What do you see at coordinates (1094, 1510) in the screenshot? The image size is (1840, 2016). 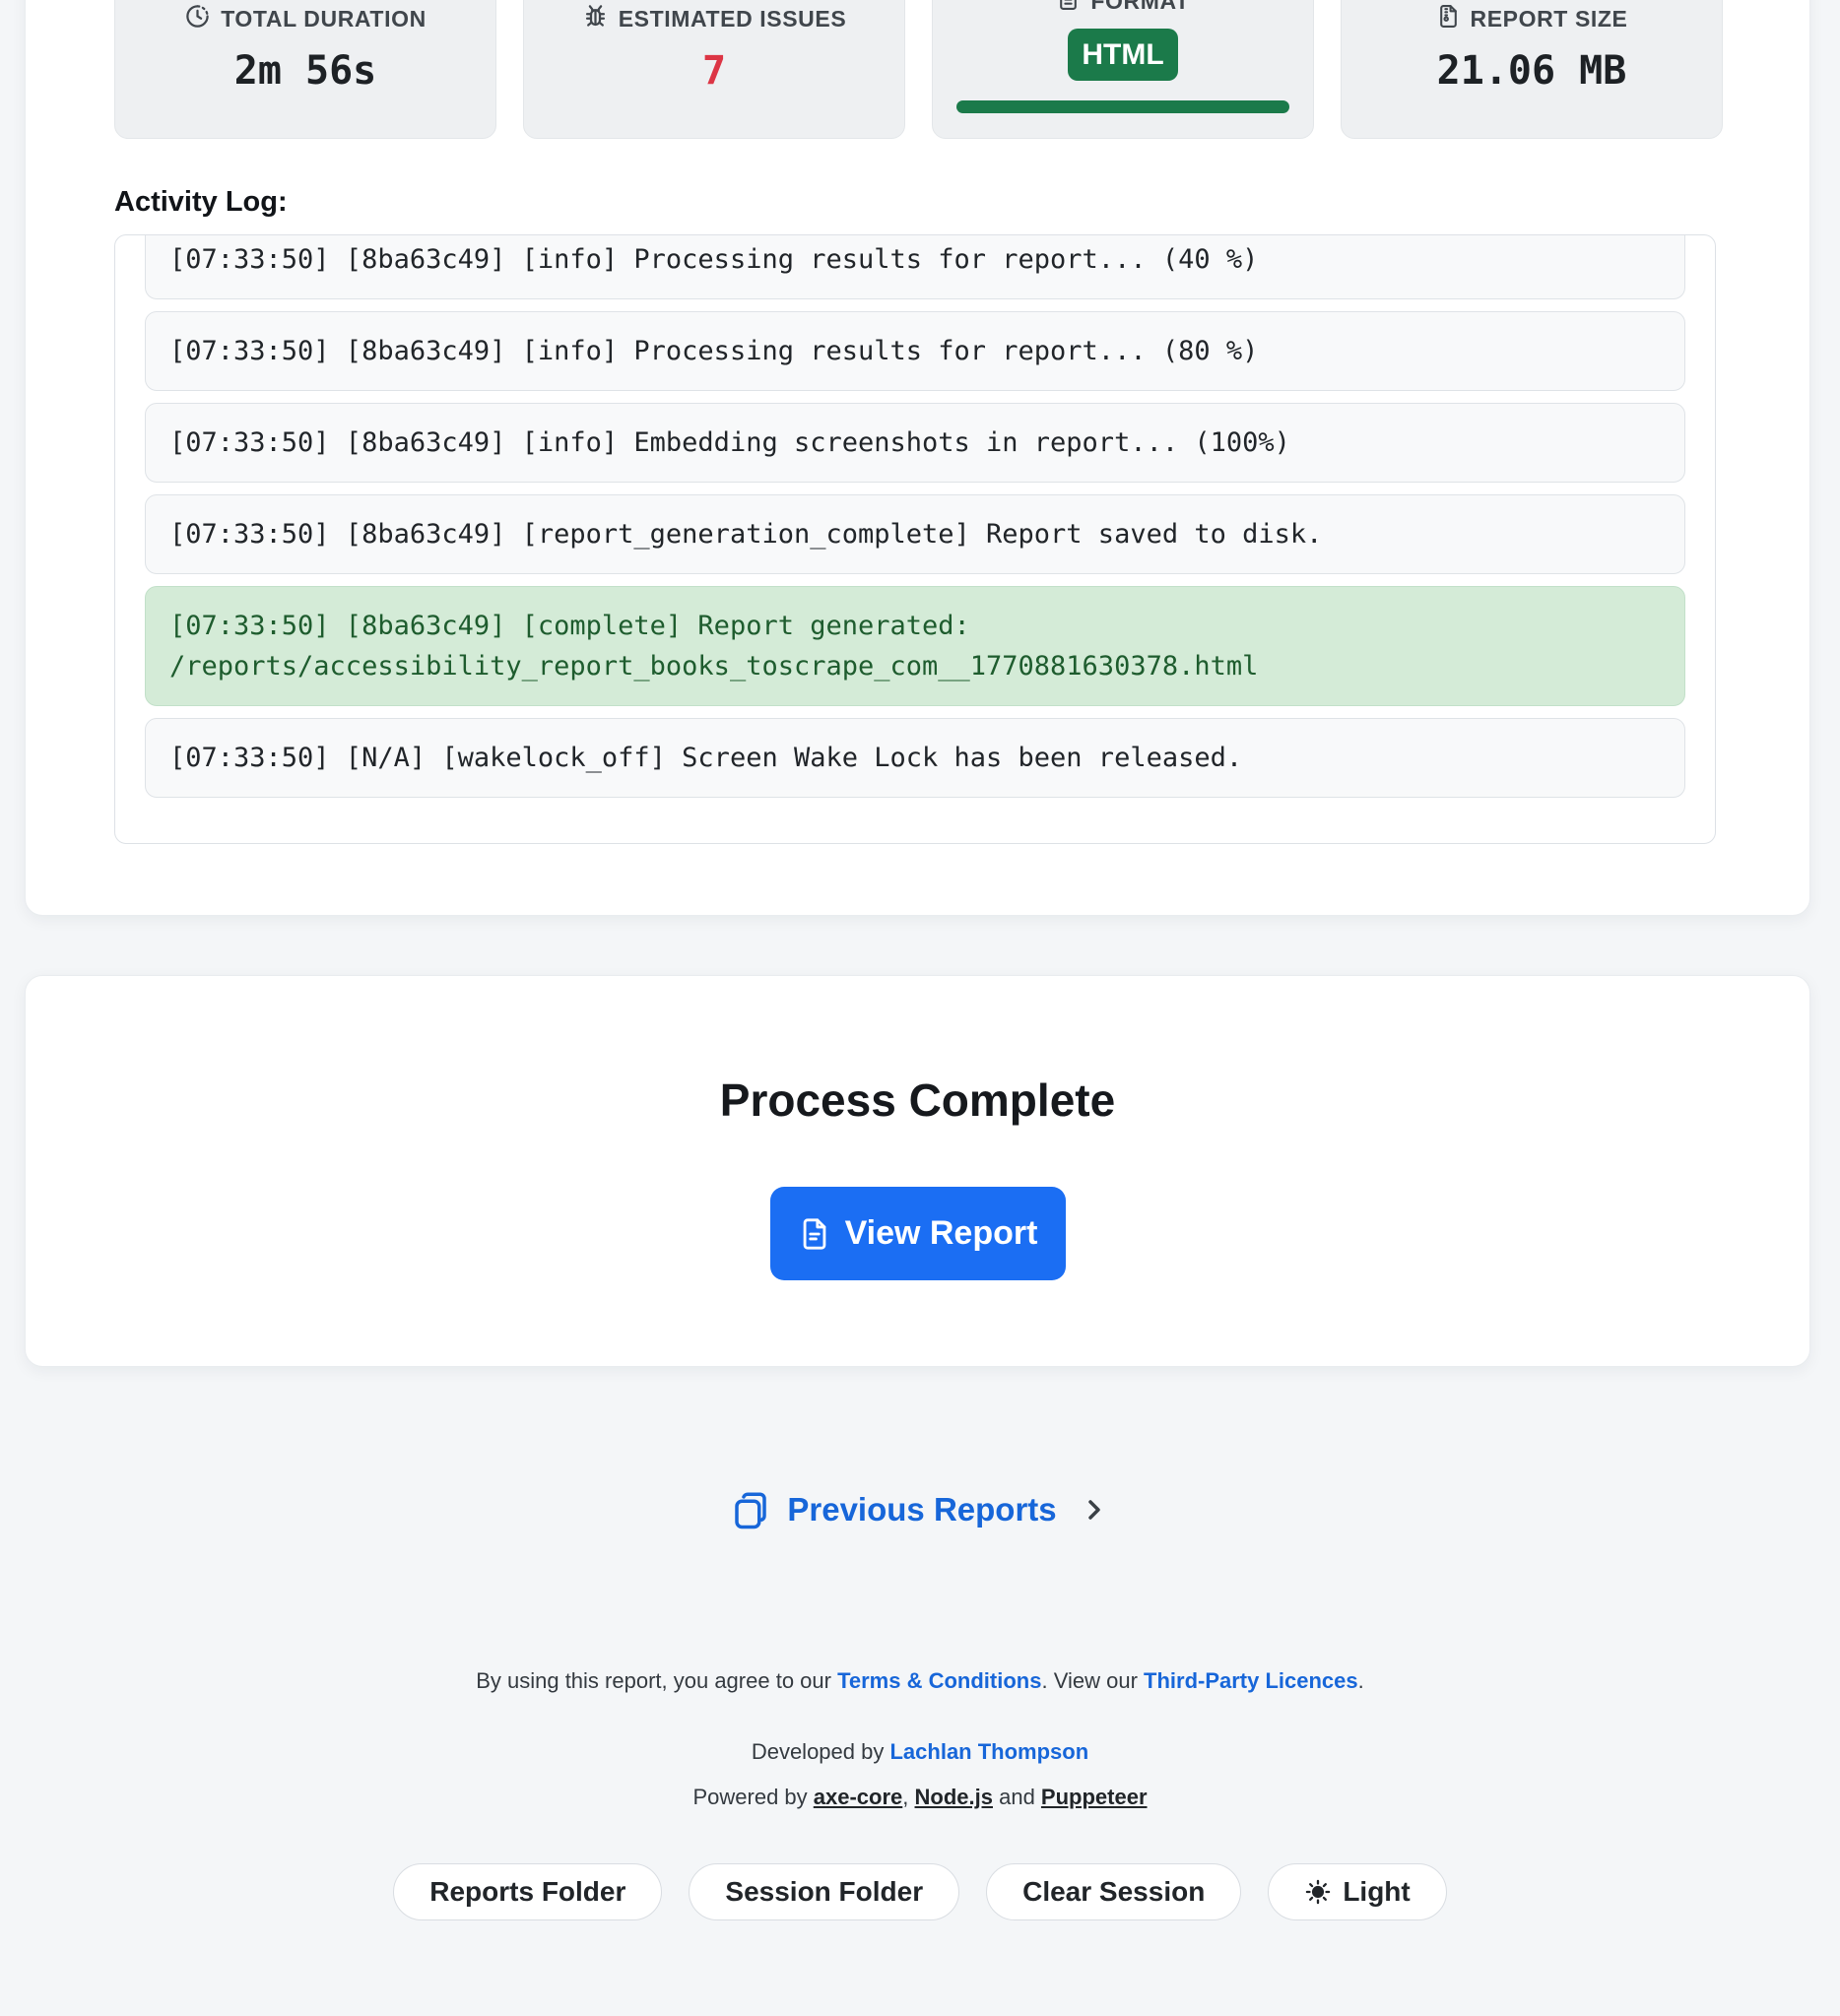 I see `chevron-right-icon` at bounding box center [1094, 1510].